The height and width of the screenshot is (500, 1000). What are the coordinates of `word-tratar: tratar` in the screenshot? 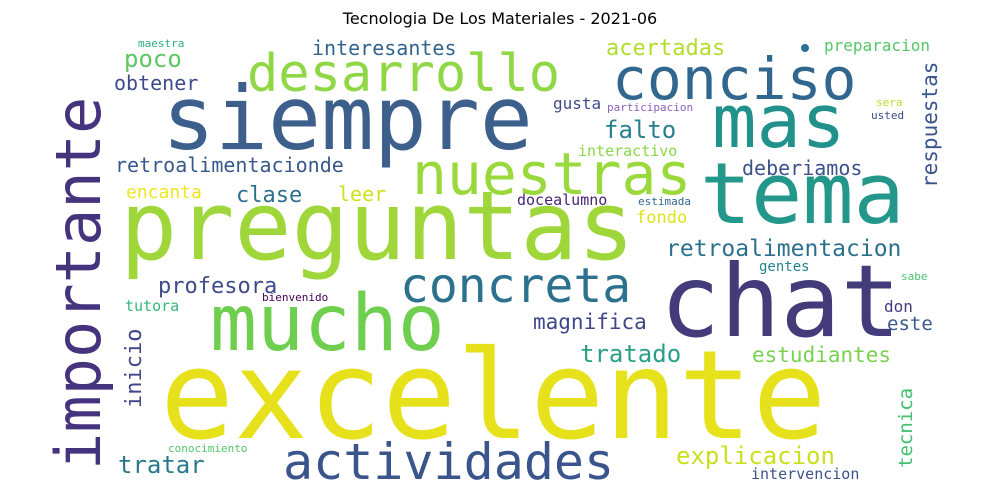 It's located at (161, 465).